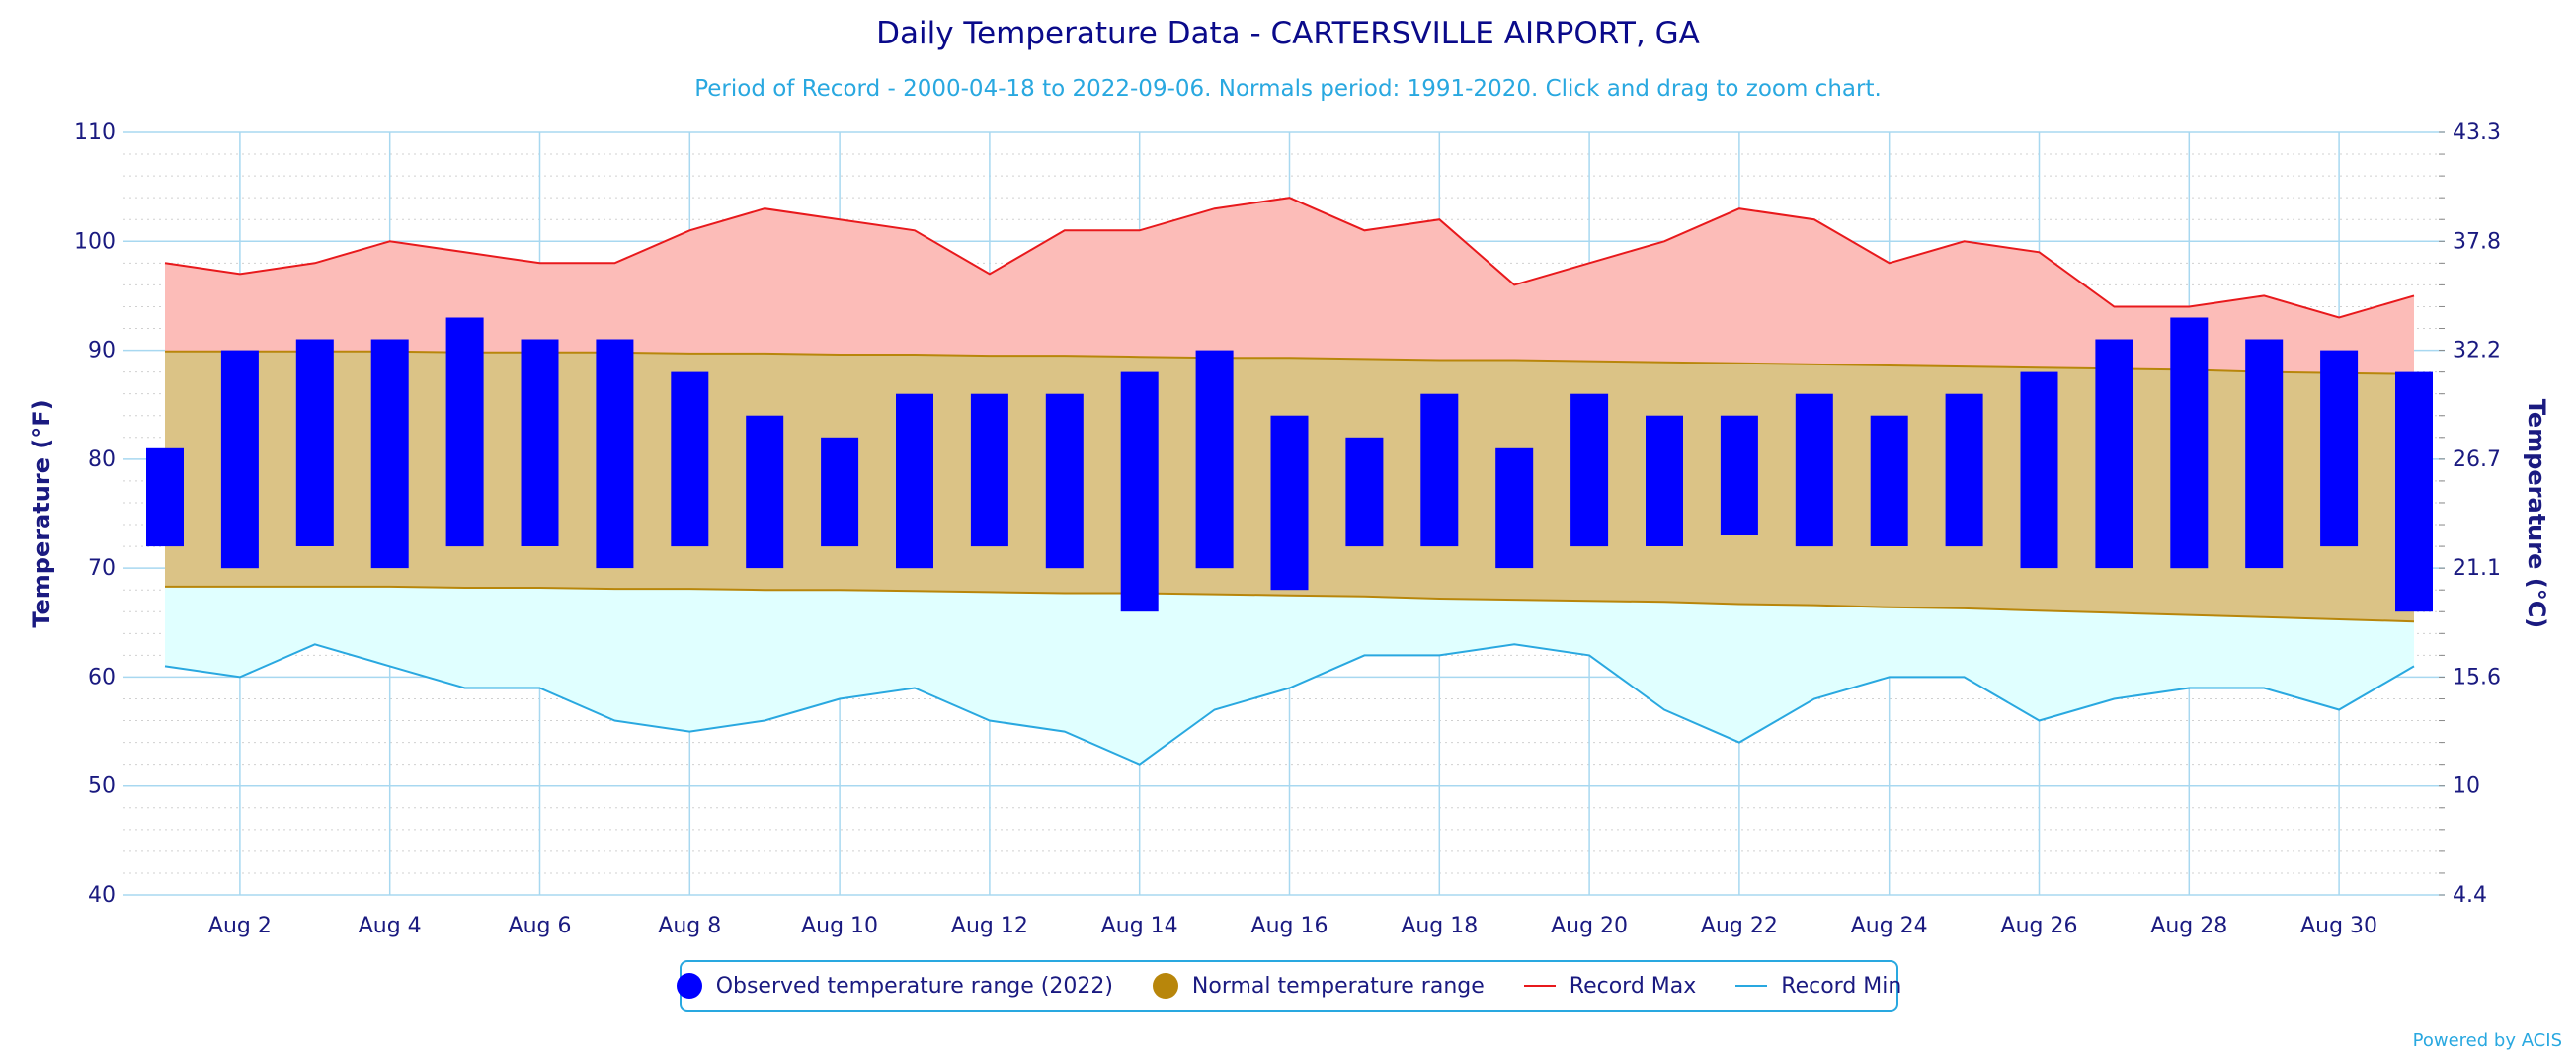 This screenshot has width=2576, height=1053. I want to click on record-min-line, so click(1289, 704).